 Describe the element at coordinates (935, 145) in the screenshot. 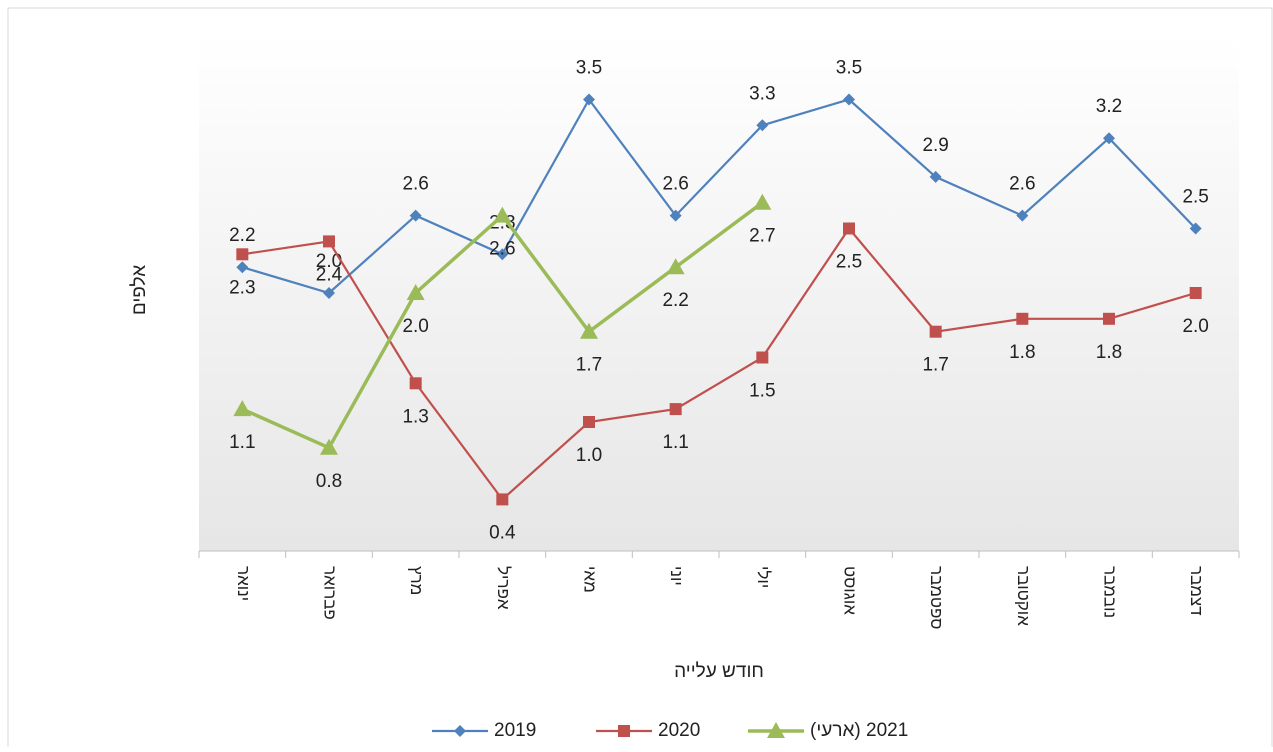

I see `data-label: 2.9` at that location.